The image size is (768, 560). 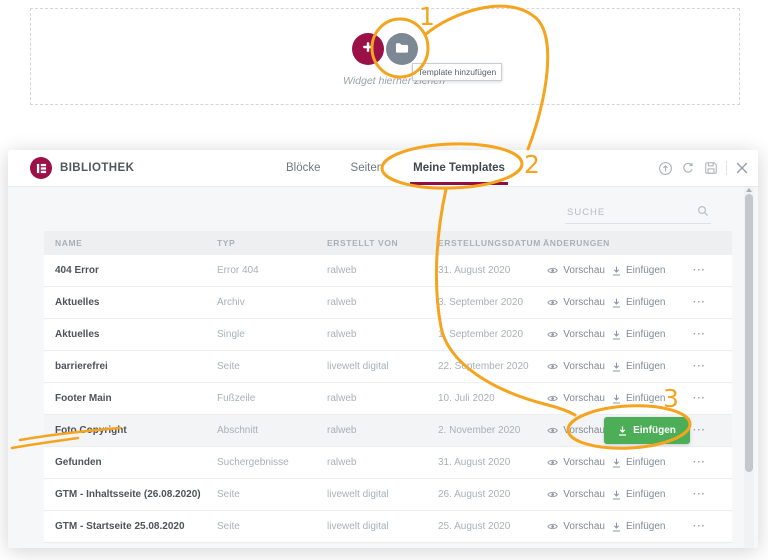 What do you see at coordinates (41, 168) in the screenshot?
I see `elementor-logo` at bounding box center [41, 168].